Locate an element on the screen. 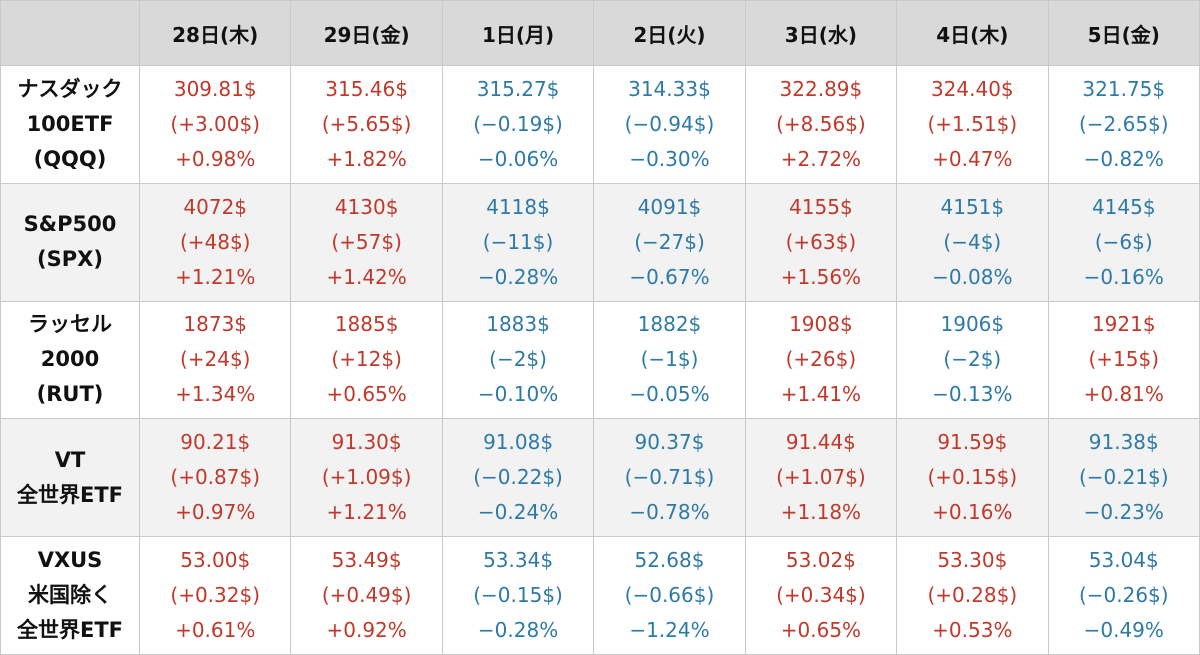 The height and width of the screenshot is (655, 1200). price-cell: 4145$ (−6$) −0.16% is located at coordinates (1123, 242).